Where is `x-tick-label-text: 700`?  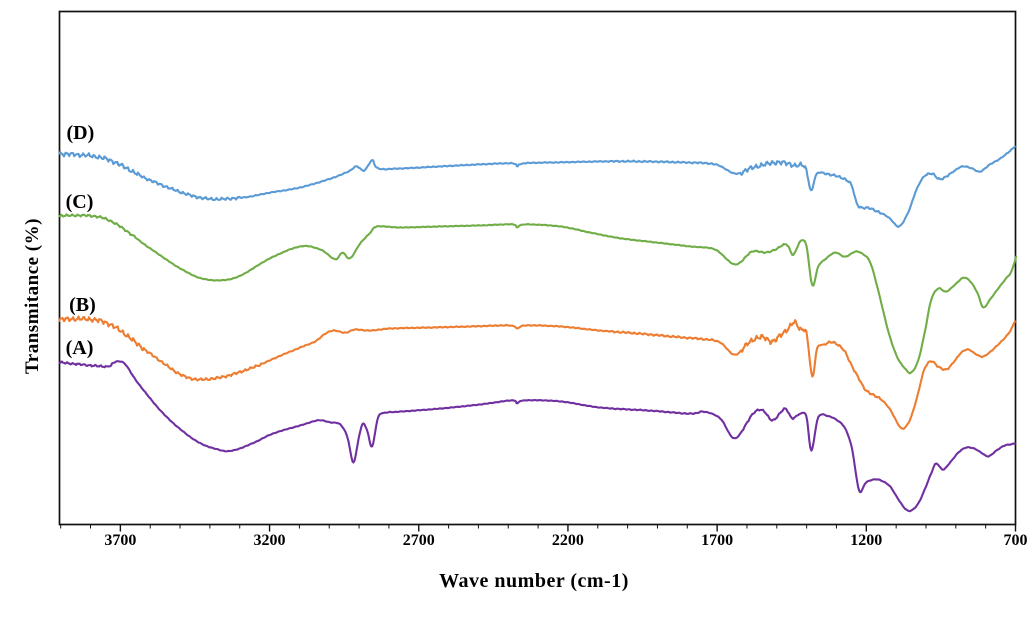
x-tick-label-text: 700 is located at coordinates (1015, 540).